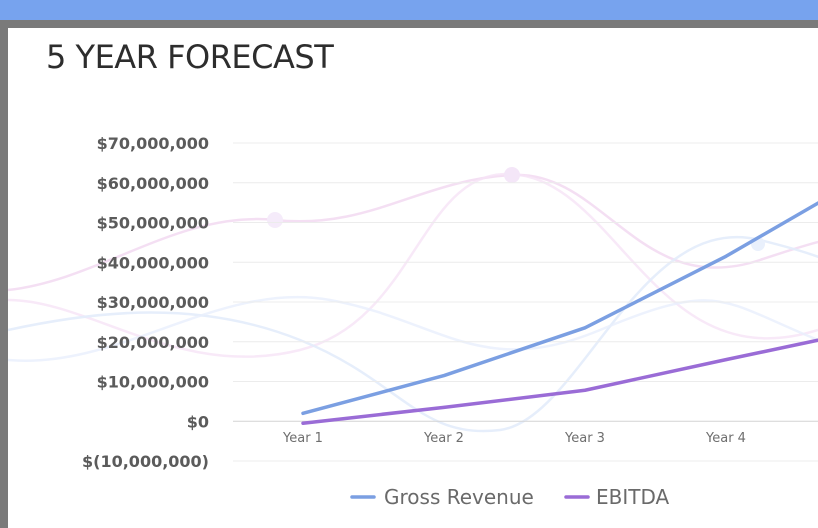  What do you see at coordinates (633, 497) in the screenshot?
I see `legend-label-ebitda: EBITDA` at bounding box center [633, 497].